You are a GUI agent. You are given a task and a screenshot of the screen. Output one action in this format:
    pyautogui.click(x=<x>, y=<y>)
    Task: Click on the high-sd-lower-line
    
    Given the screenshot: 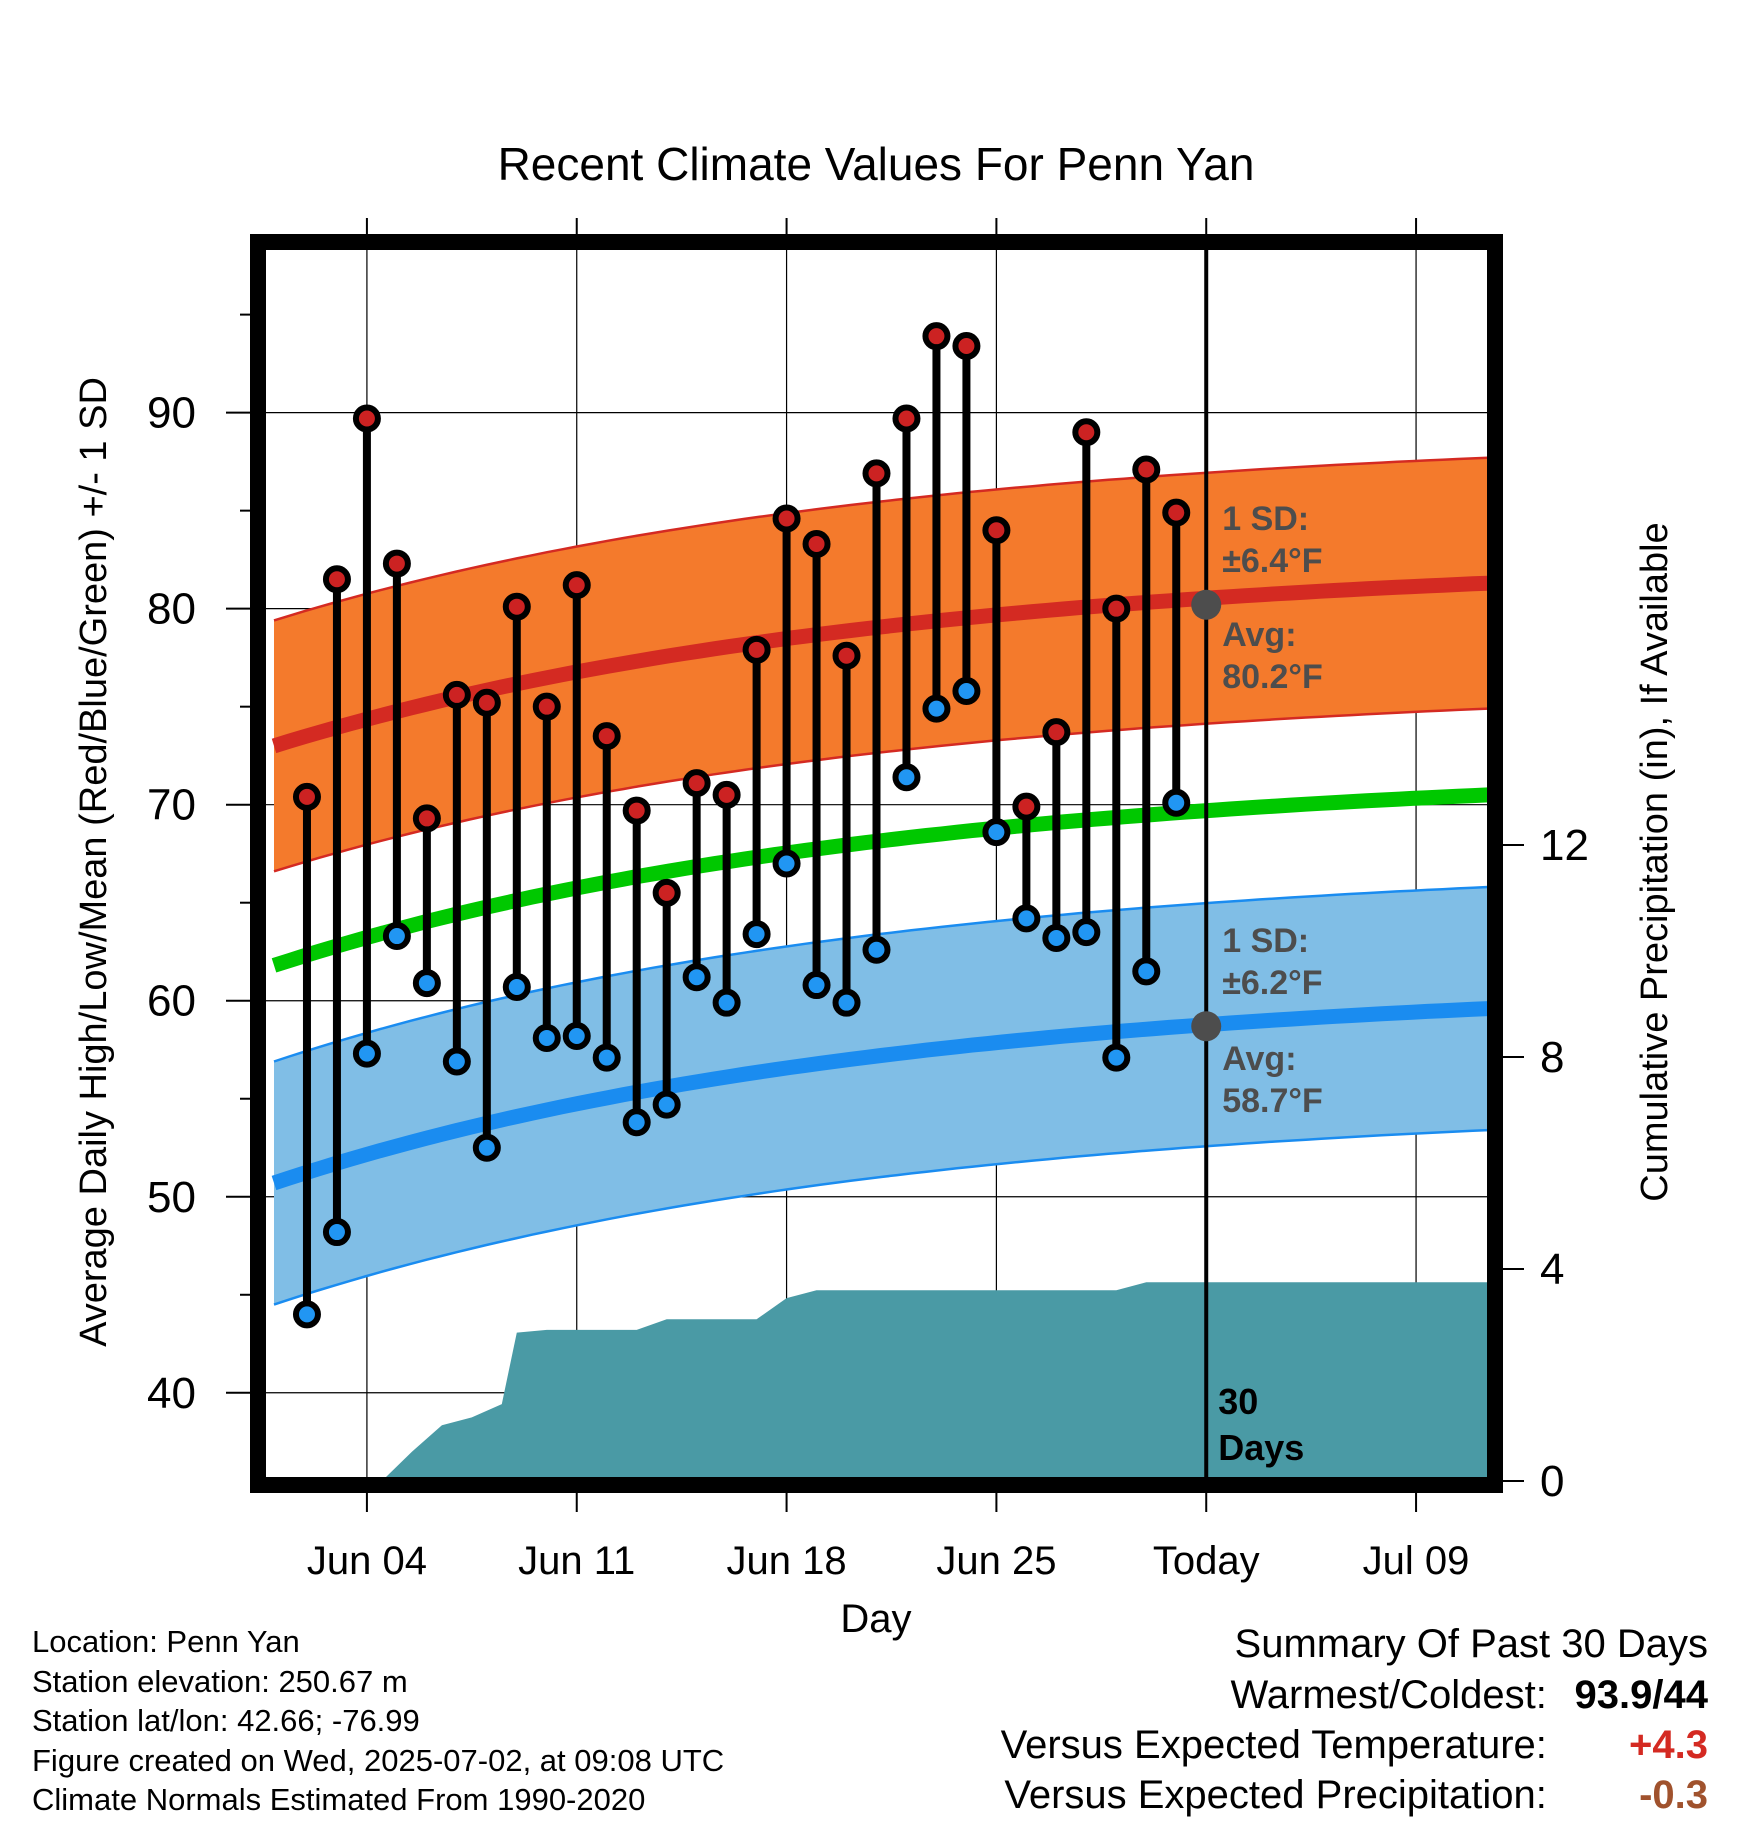 What is the action you would take?
    pyautogui.click(x=881, y=790)
    